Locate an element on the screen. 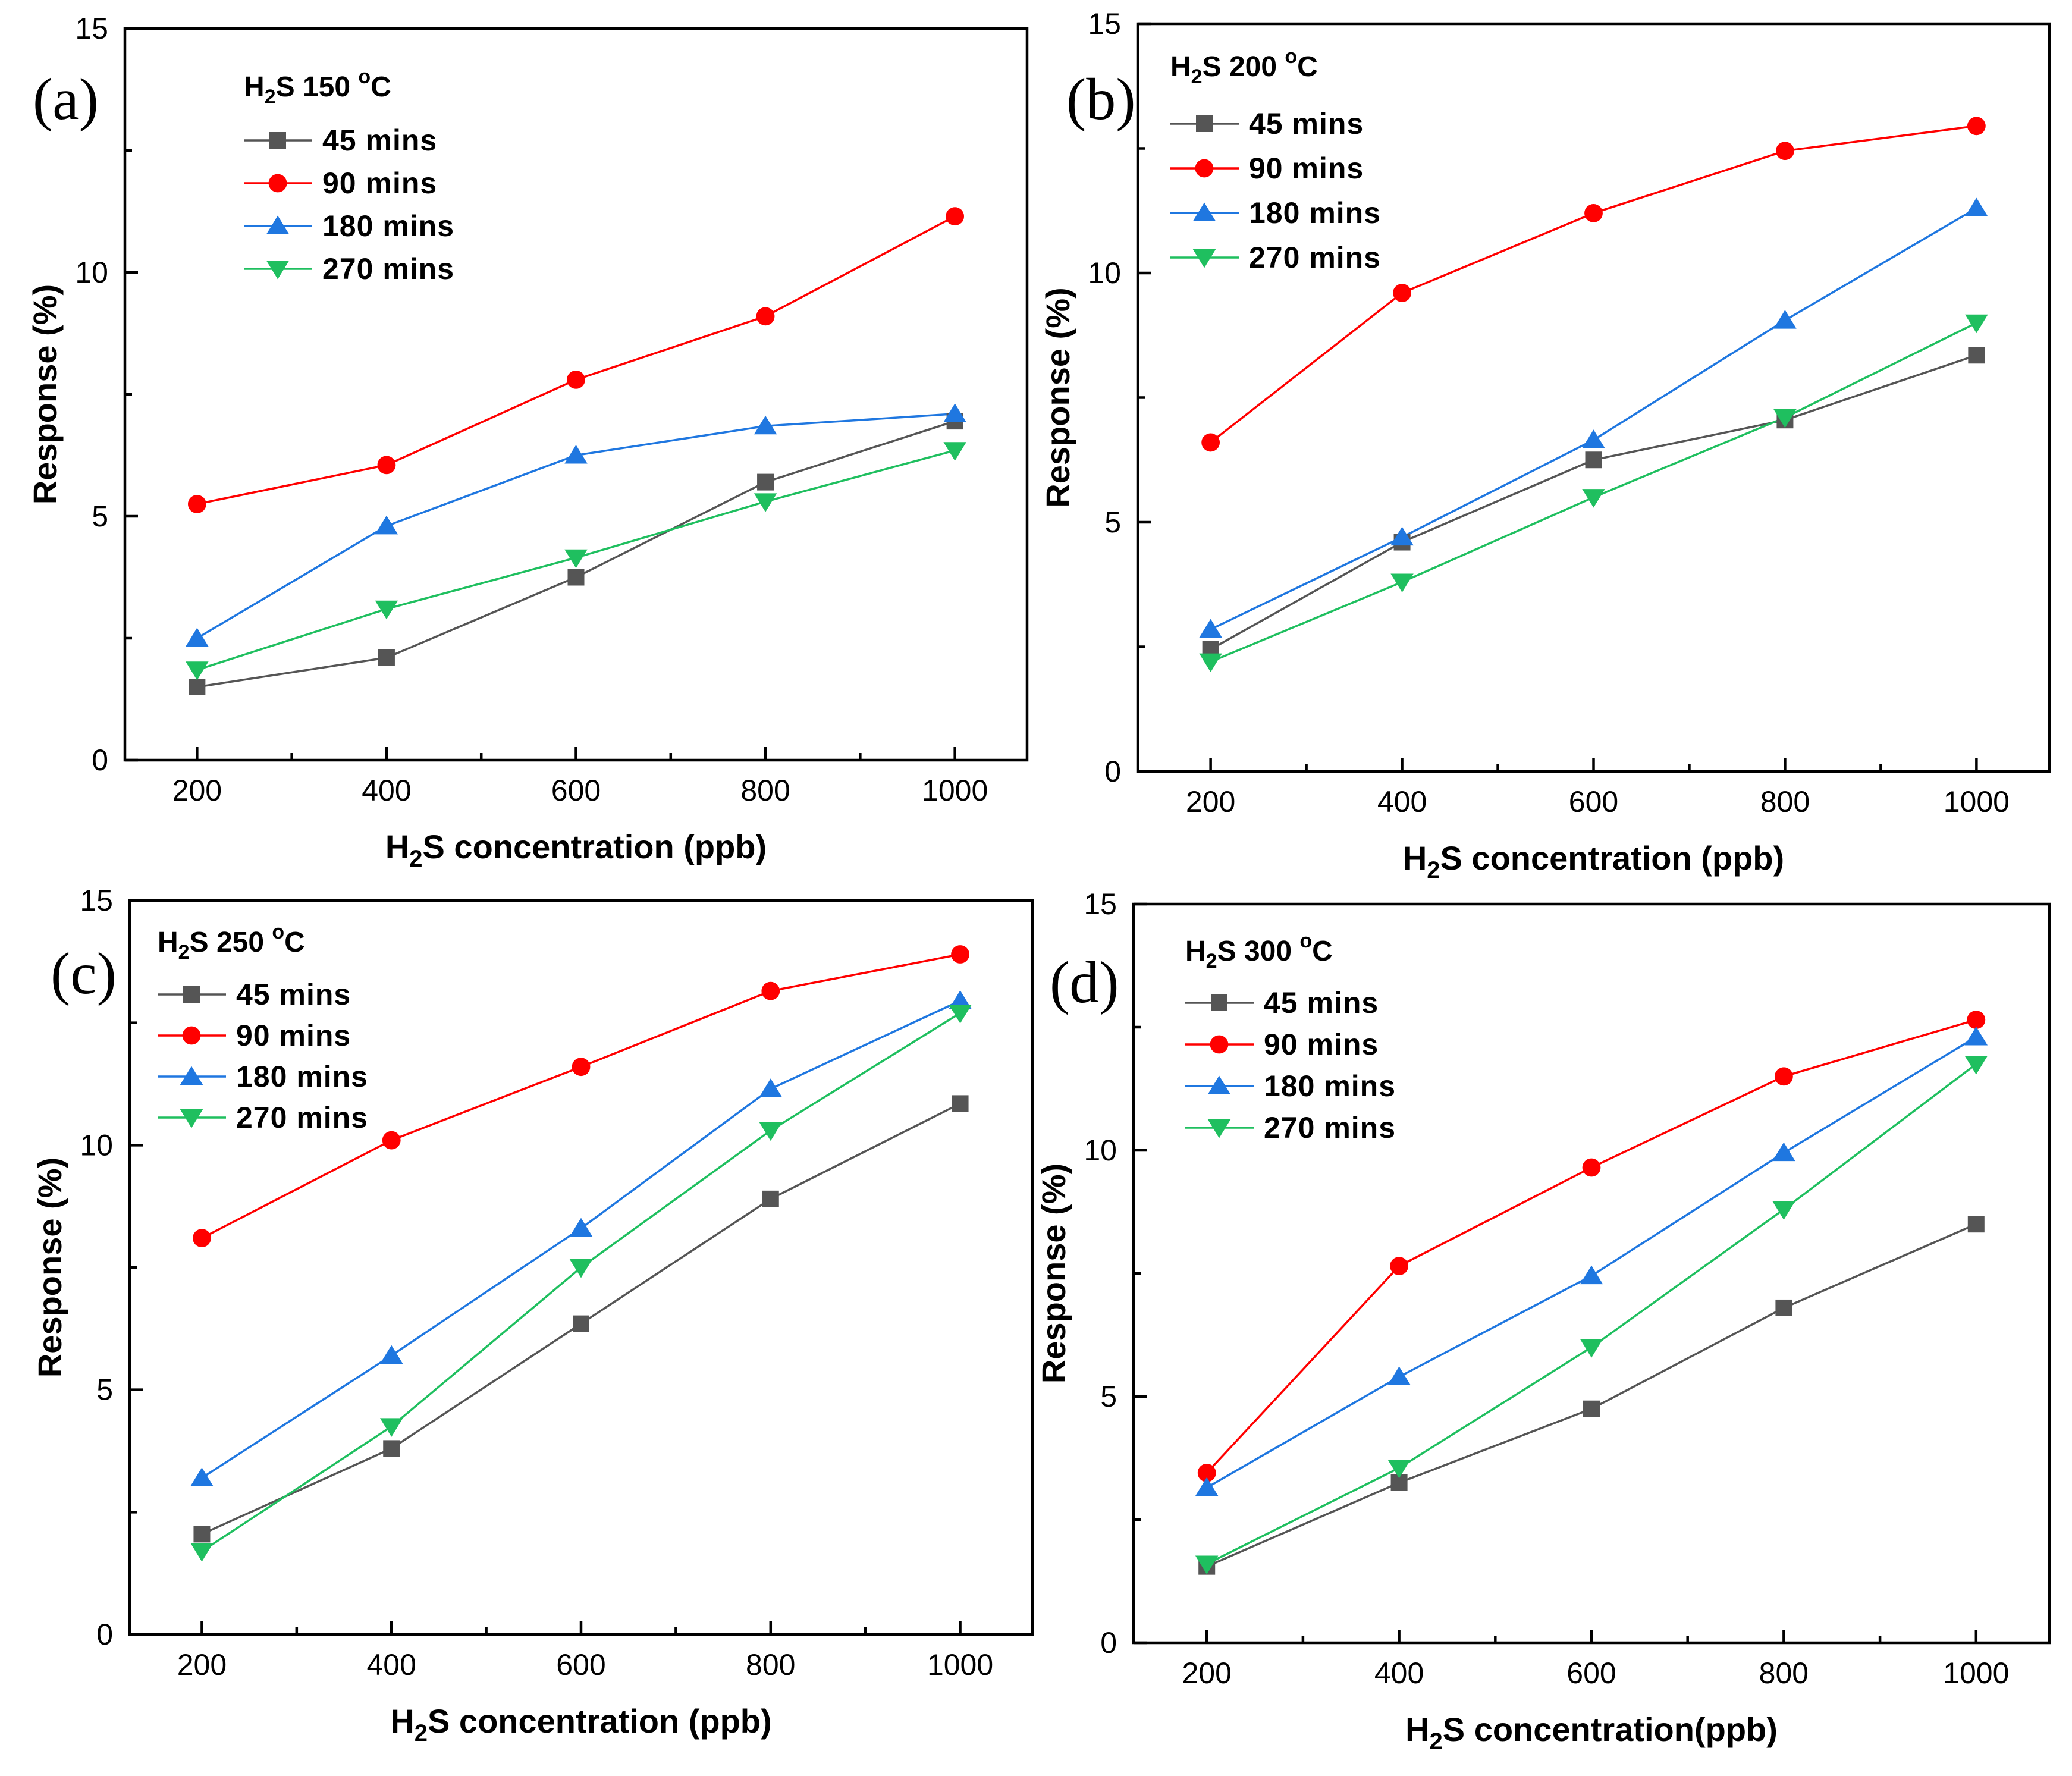 The height and width of the screenshot is (1776, 2072). panel-label-a: (a) is located at coordinates (66, 99).